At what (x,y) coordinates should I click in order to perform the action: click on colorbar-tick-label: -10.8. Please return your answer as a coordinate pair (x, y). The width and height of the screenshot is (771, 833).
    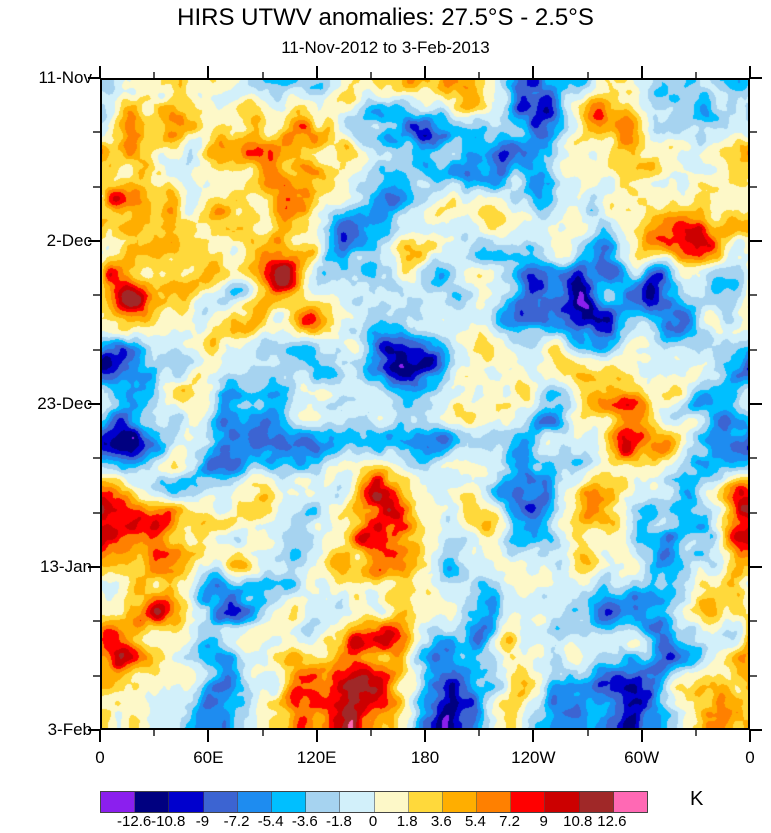
    Looking at the image, I should click on (168, 821).